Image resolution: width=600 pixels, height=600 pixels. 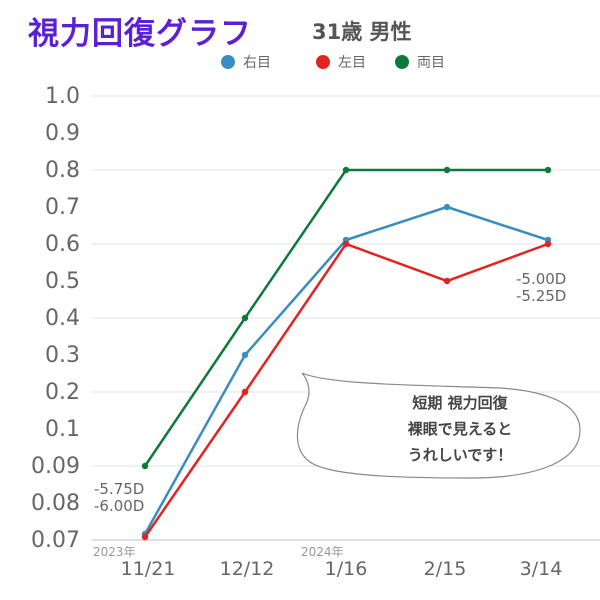 I want to click on y-tick: 0.1, so click(x=62, y=429).